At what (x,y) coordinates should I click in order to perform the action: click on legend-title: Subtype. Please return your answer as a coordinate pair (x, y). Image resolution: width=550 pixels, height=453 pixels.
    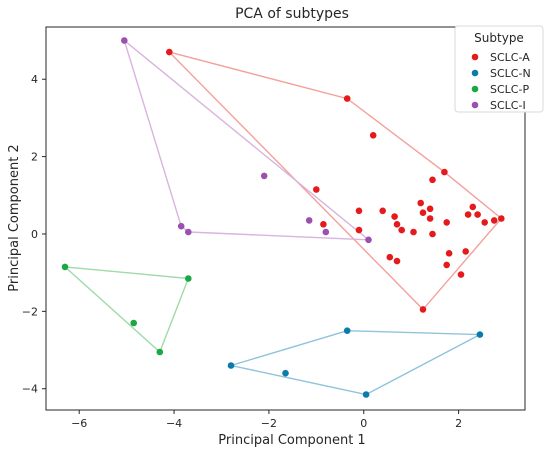
    Looking at the image, I should click on (499, 38).